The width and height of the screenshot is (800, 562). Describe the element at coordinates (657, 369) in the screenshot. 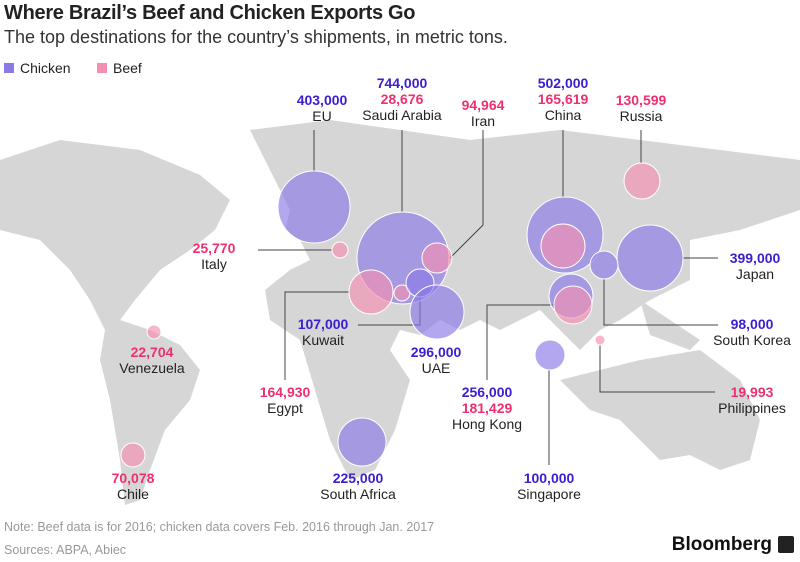

I see `philippines-leader-line` at that location.